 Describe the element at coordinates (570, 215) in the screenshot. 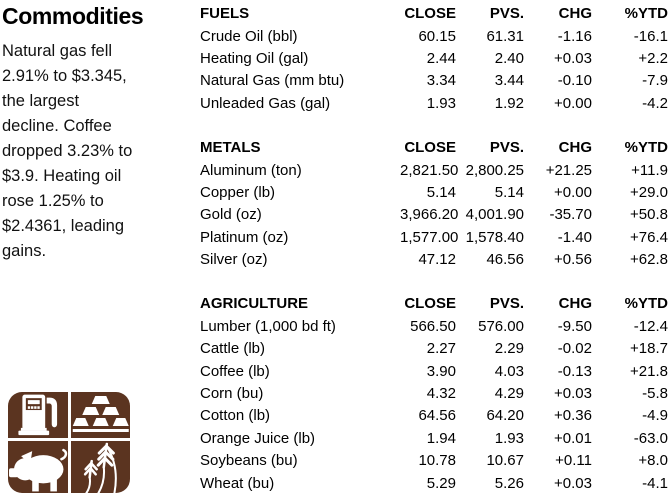

I see `cell-chg: -35.70` at that location.